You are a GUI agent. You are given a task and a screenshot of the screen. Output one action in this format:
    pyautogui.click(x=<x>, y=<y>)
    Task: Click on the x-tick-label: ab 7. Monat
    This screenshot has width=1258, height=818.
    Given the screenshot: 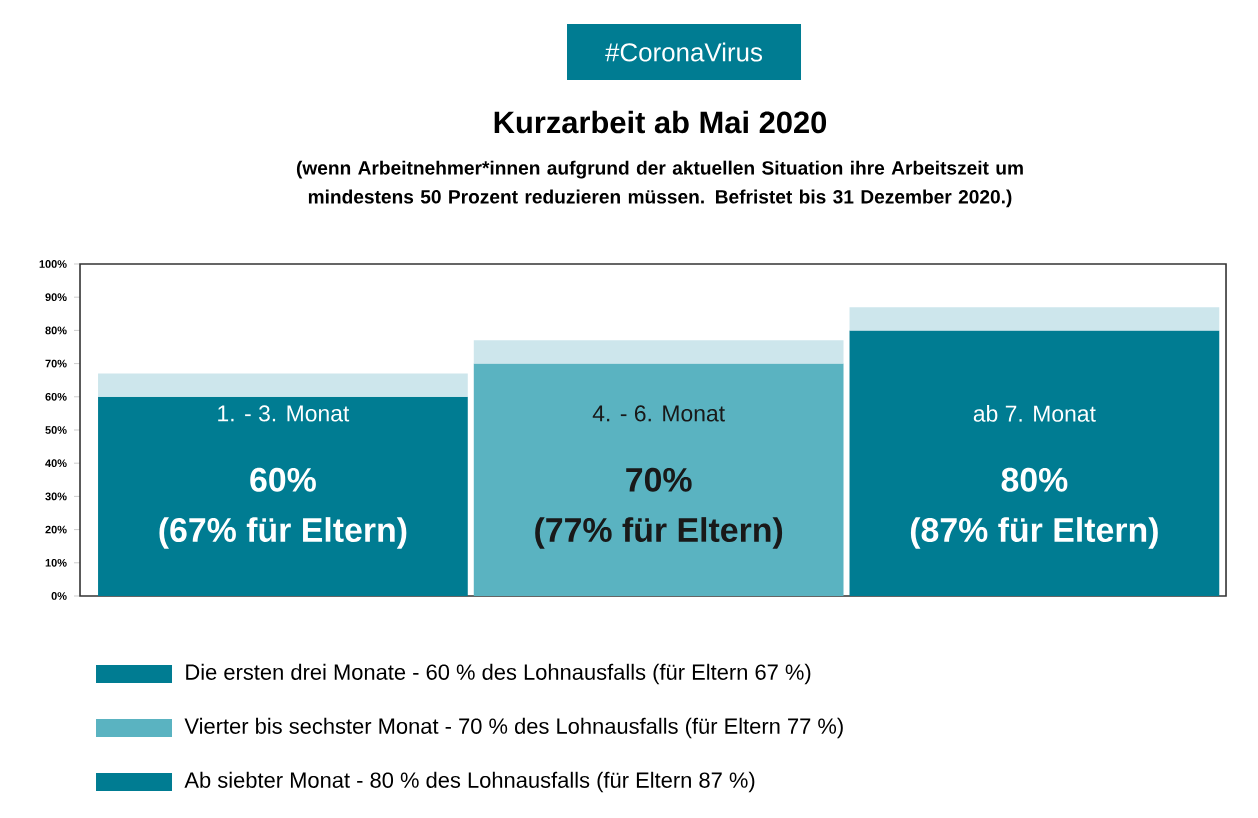 What is the action you would take?
    pyautogui.click(x=1034, y=413)
    